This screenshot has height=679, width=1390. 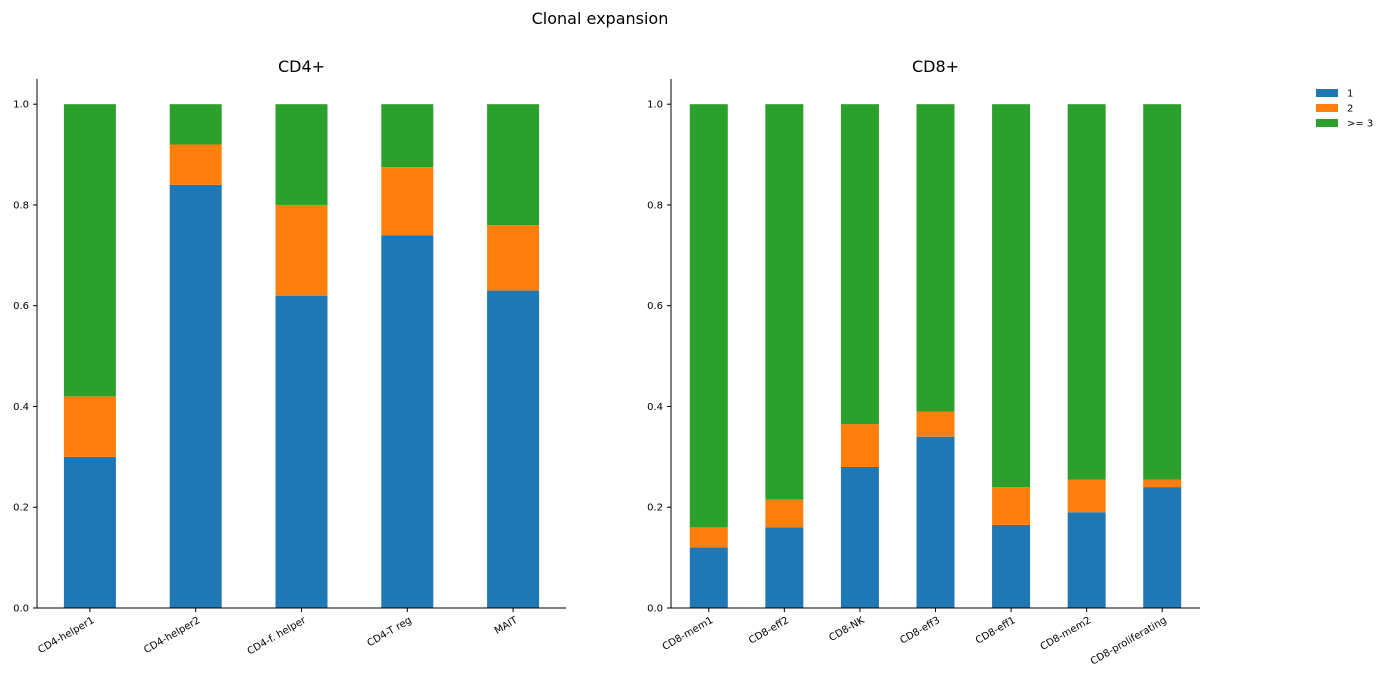 I want to click on cd8-x-tick-label: CD8-proliferating, so click(x=1129, y=641).